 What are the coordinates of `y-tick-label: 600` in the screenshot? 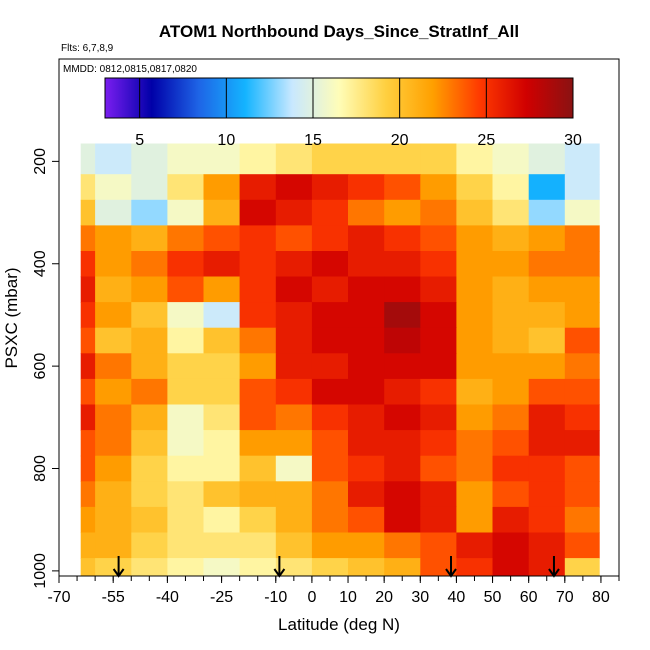 It's located at (40, 366).